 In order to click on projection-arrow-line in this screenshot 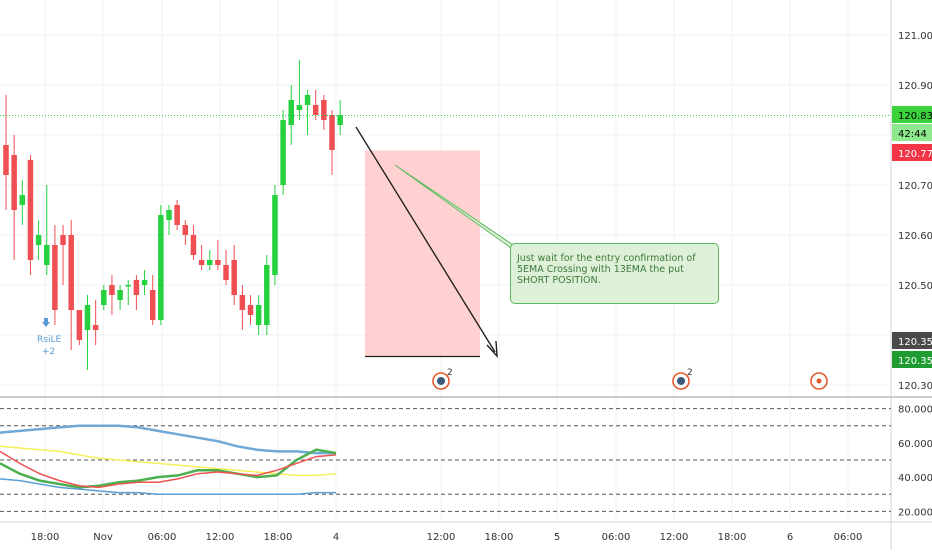, I will do `click(425, 239)`.